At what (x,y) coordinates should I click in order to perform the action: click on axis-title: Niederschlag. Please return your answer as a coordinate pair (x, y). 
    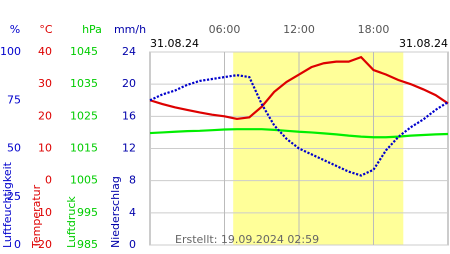
    Looking at the image, I should click on (115, 212).